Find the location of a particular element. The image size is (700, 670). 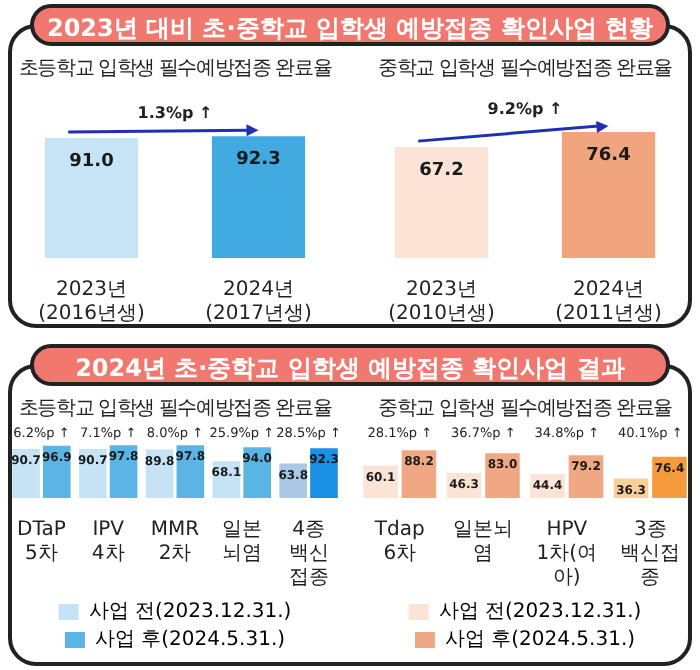

data-label: 67.2 is located at coordinates (441, 170).